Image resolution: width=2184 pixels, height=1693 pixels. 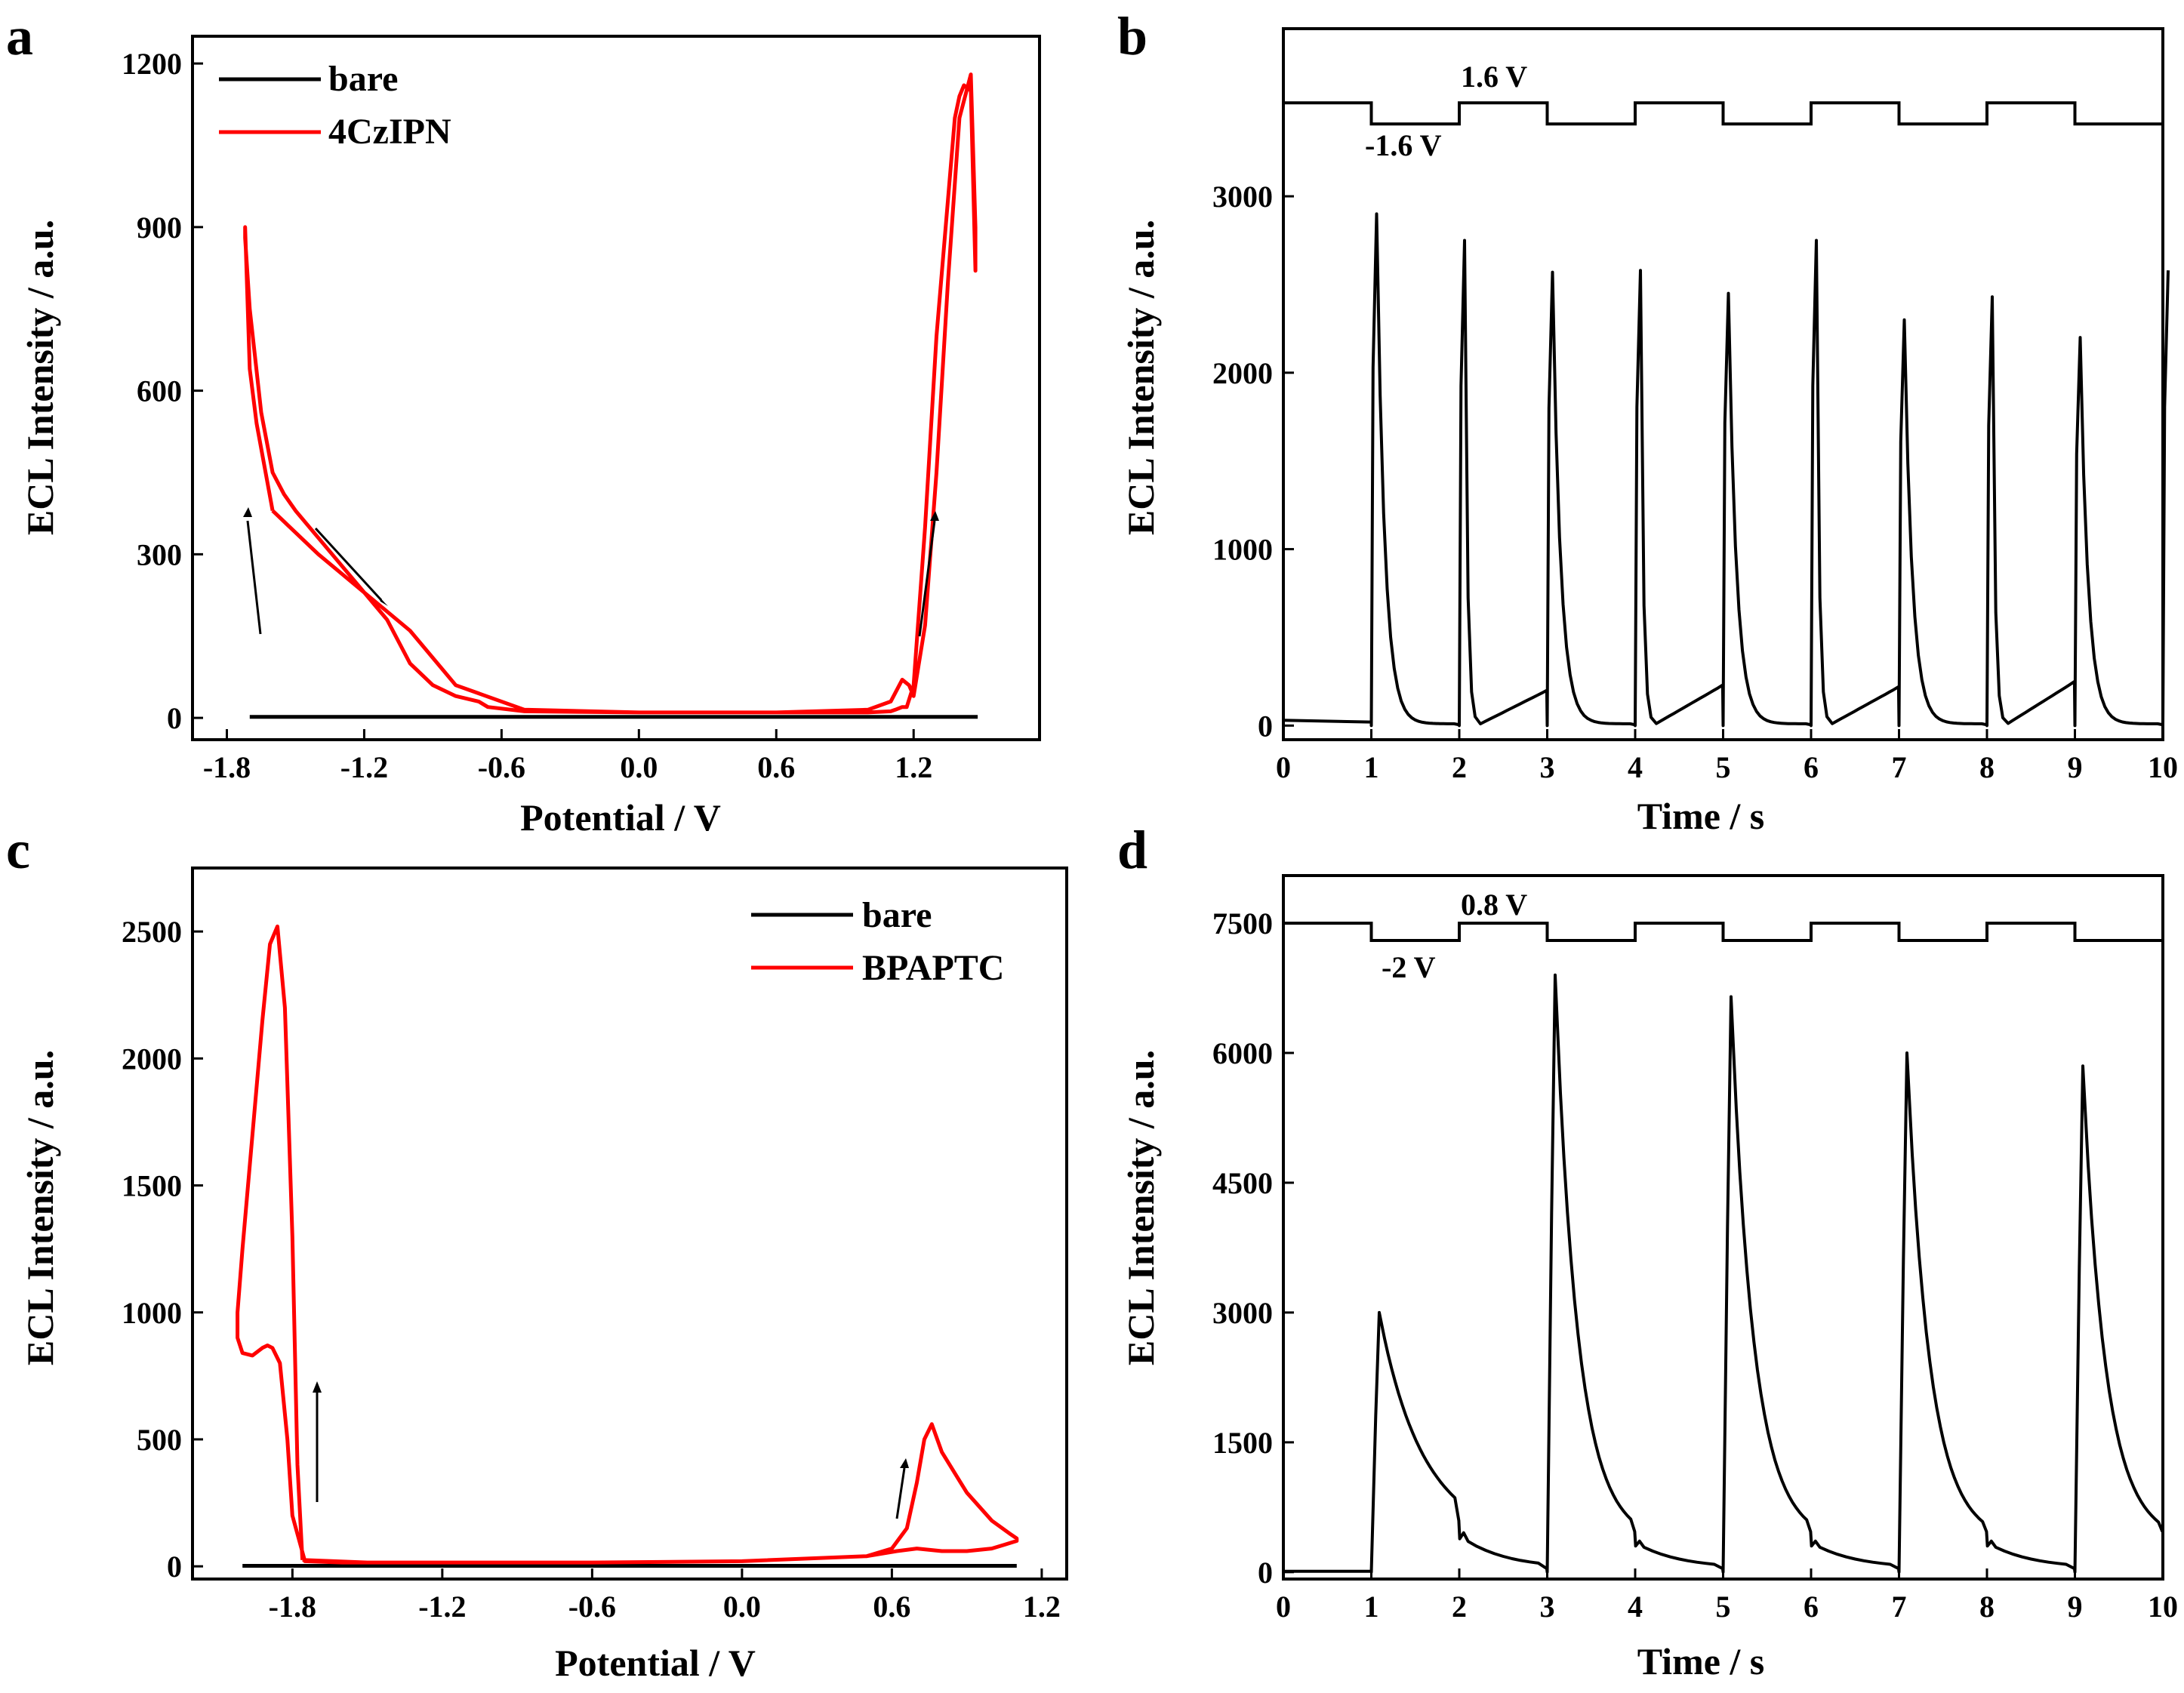 I want to click on scan-arrow-3-head, so click(x=935, y=516).